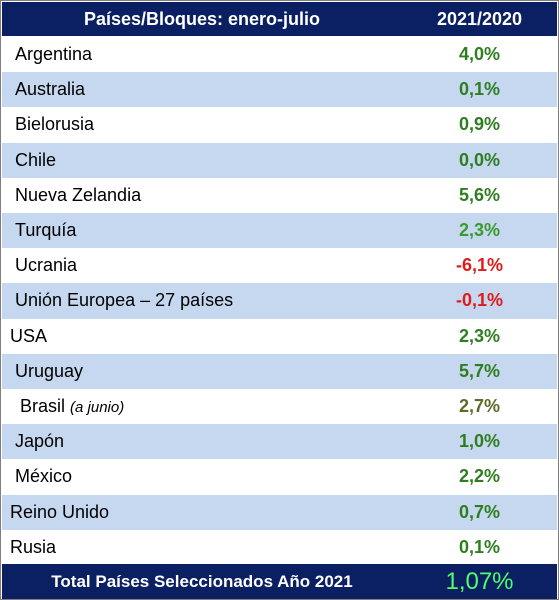 This screenshot has width=559, height=600. What do you see at coordinates (124, 300) in the screenshot?
I see `country-name: Unión Europea – 27 países` at bounding box center [124, 300].